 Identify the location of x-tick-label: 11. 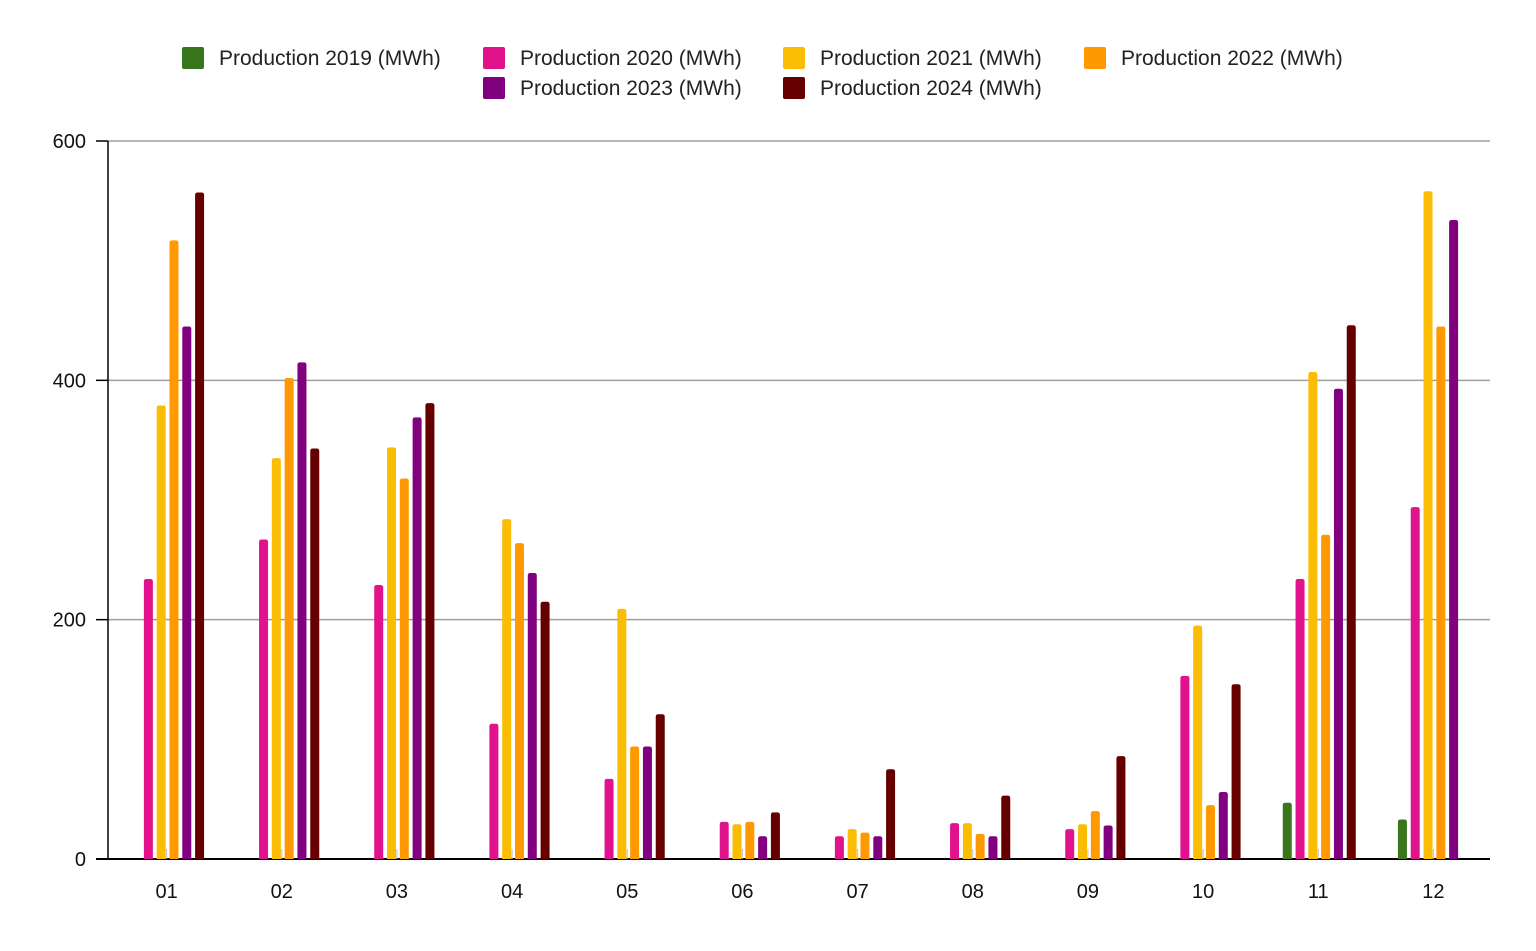
(1318, 892).